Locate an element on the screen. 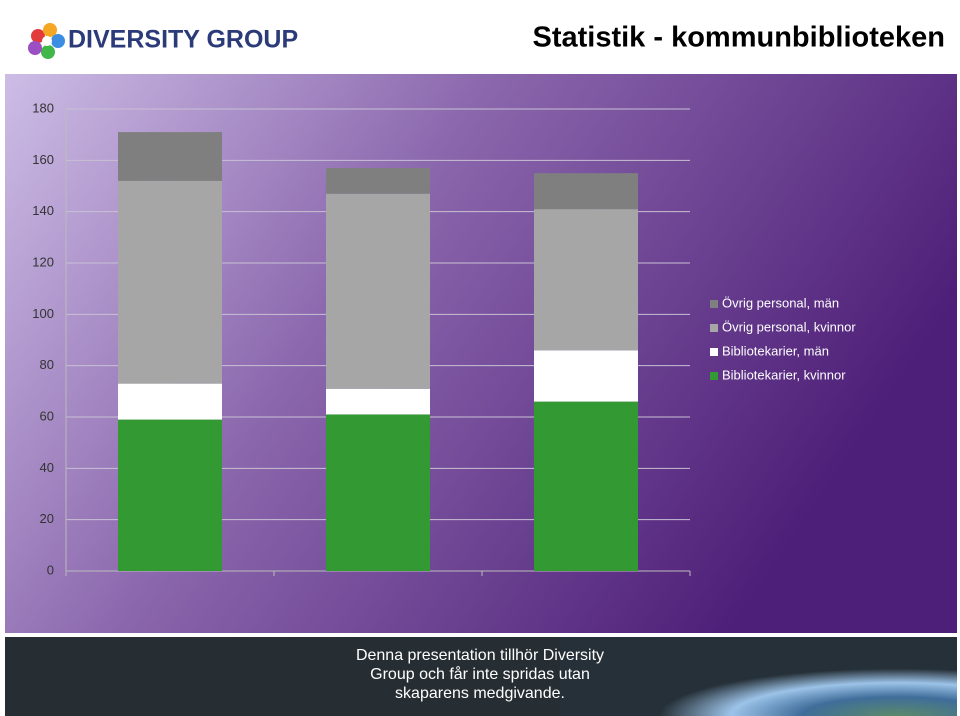 This screenshot has height=716, width=960. logo-text: DIVERSITY GROUP is located at coordinates (183, 40).